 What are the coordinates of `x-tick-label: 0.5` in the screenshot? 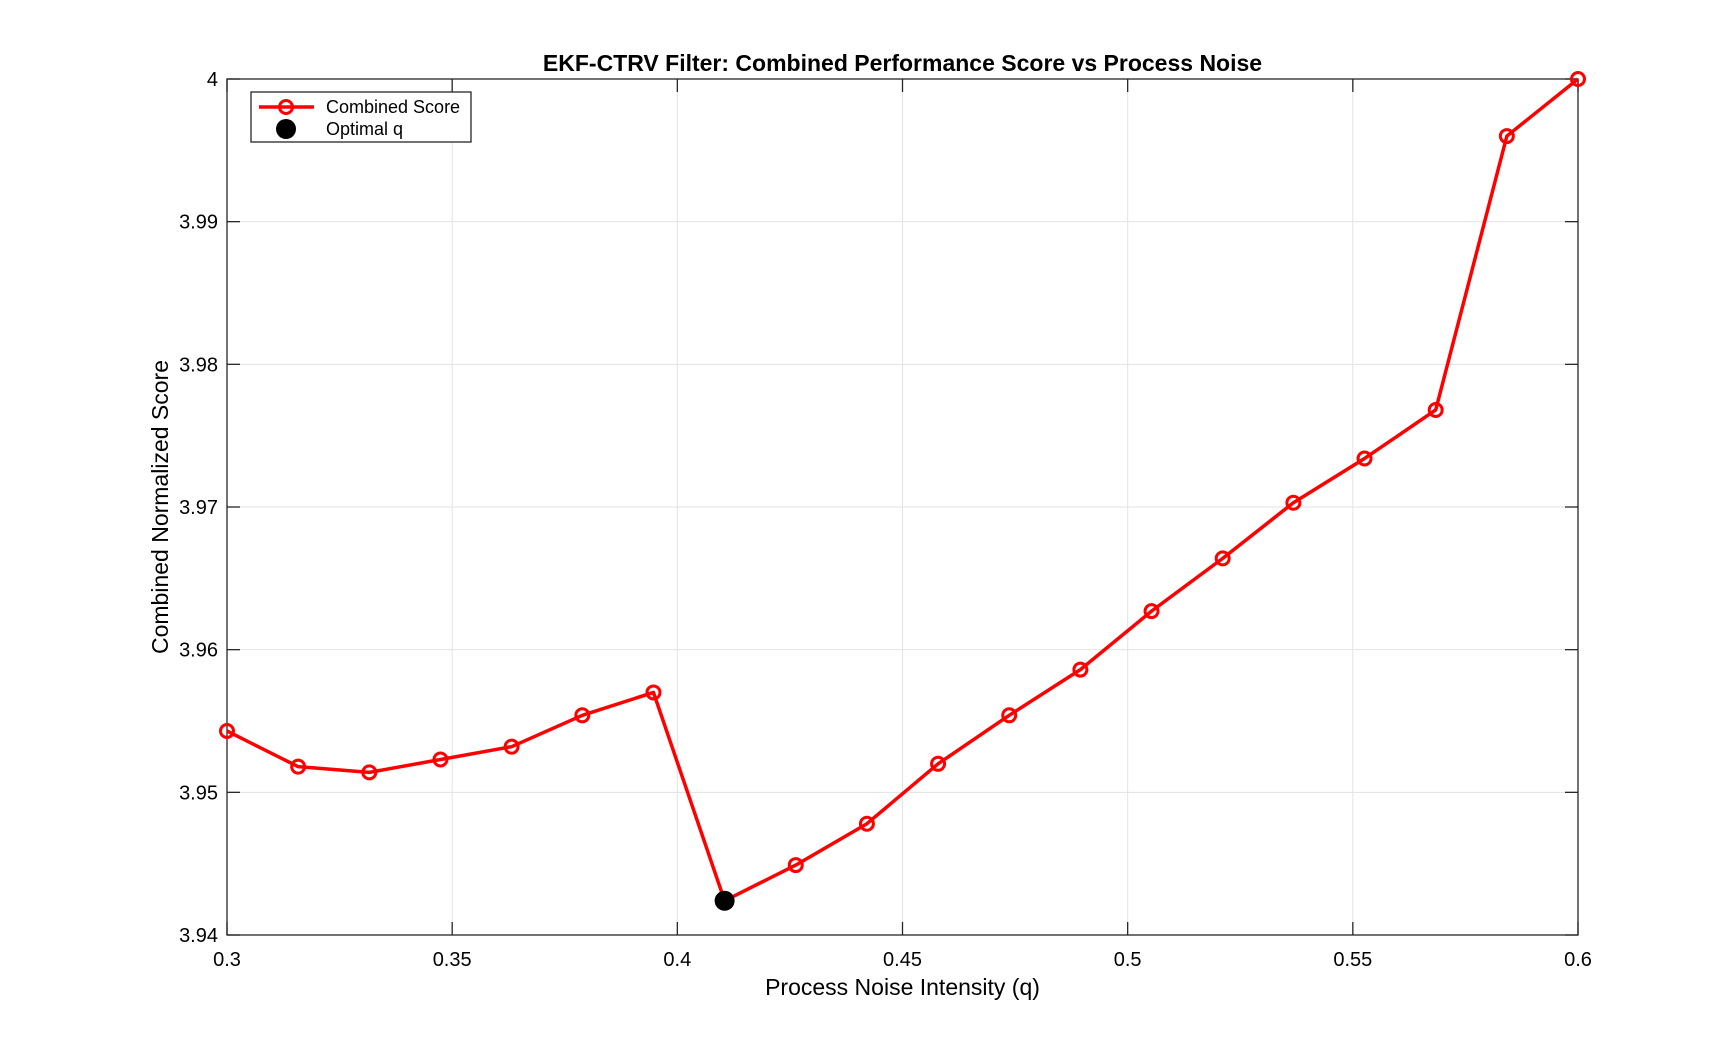 It's located at (1128, 960).